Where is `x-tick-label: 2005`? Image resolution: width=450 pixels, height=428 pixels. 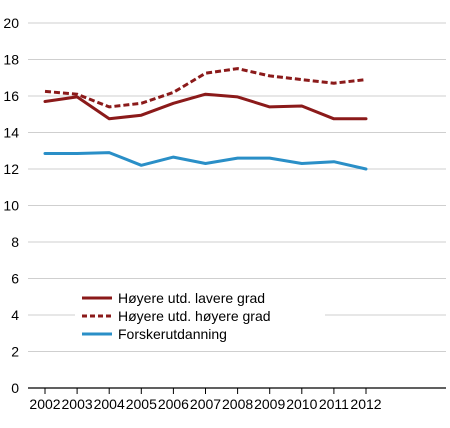 x-tick-label: 2005 is located at coordinates (141, 404).